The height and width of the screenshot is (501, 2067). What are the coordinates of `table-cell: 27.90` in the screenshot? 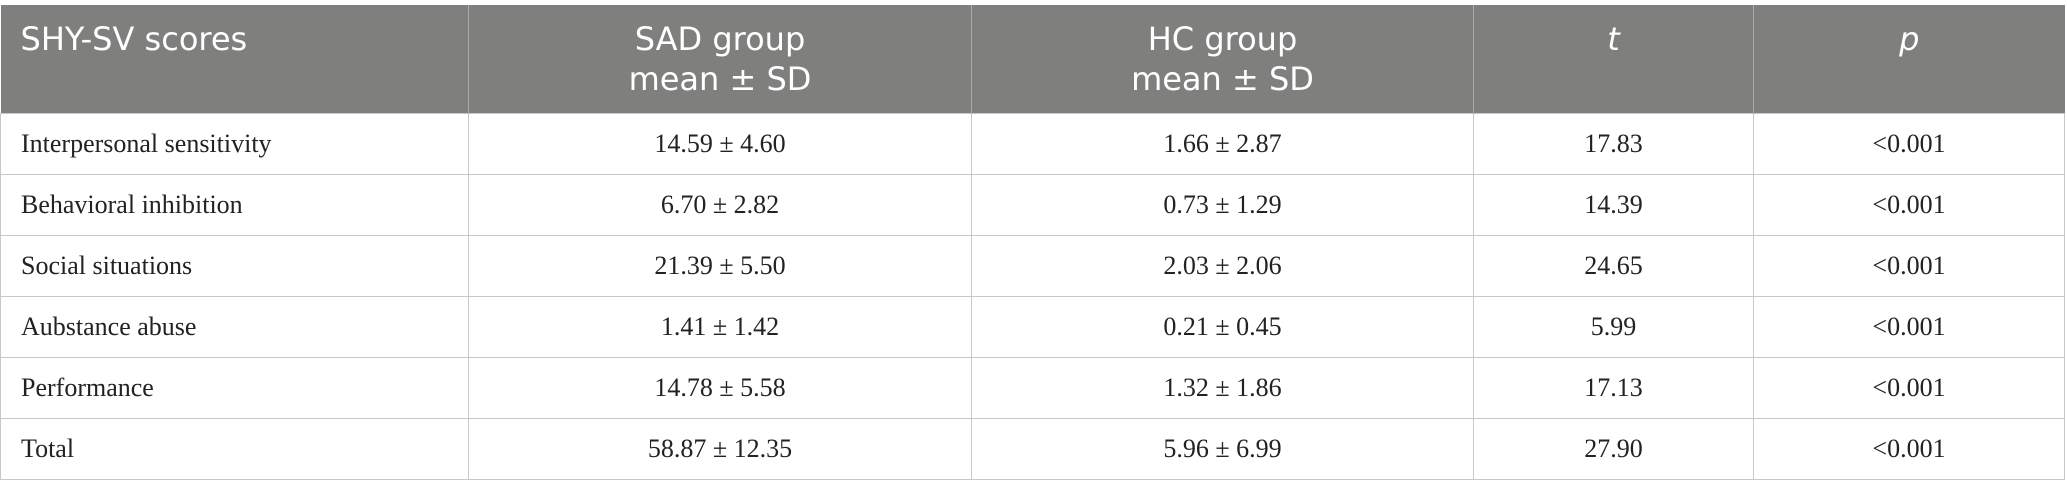 It's located at (1613, 448).